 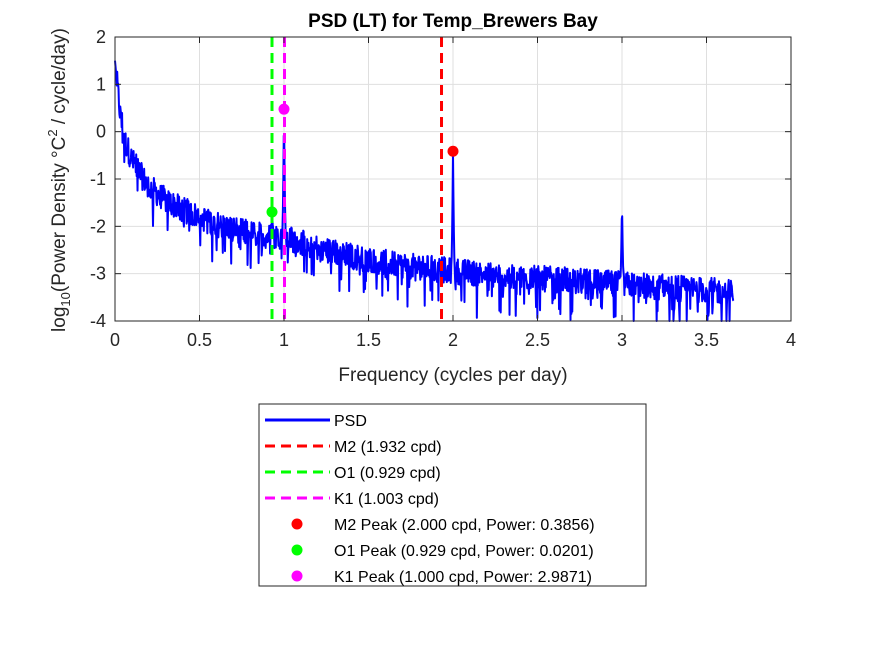 What do you see at coordinates (98, 274) in the screenshot?
I see `y-tick-label-1: -3` at bounding box center [98, 274].